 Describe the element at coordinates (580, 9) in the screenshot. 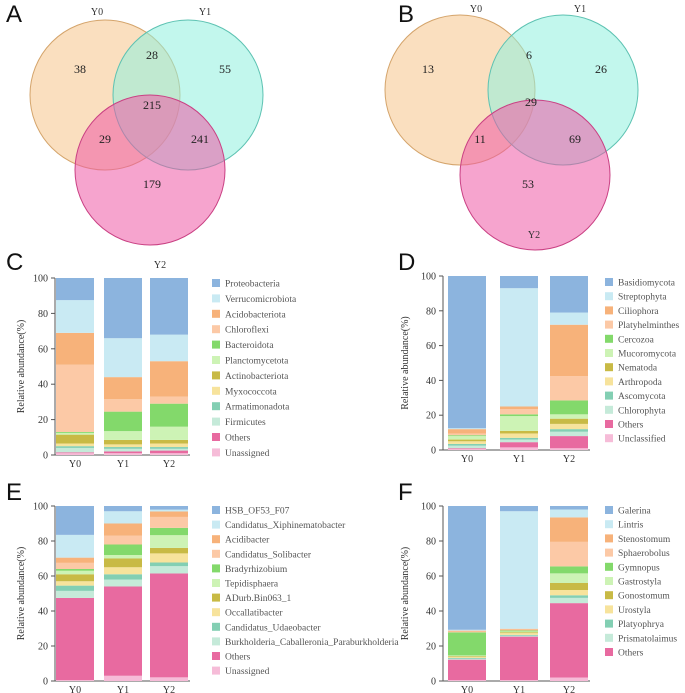

I see `venn-set-label: Y1` at that location.